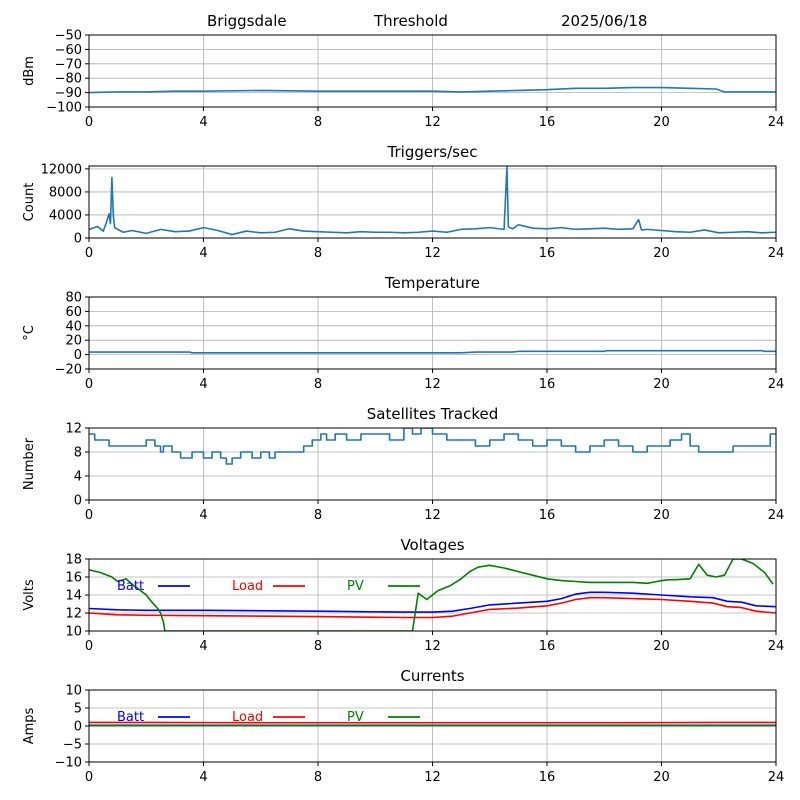 The width and height of the screenshot is (800, 800). What do you see at coordinates (61, 169) in the screenshot?
I see `y-tick-label: 12000` at bounding box center [61, 169].